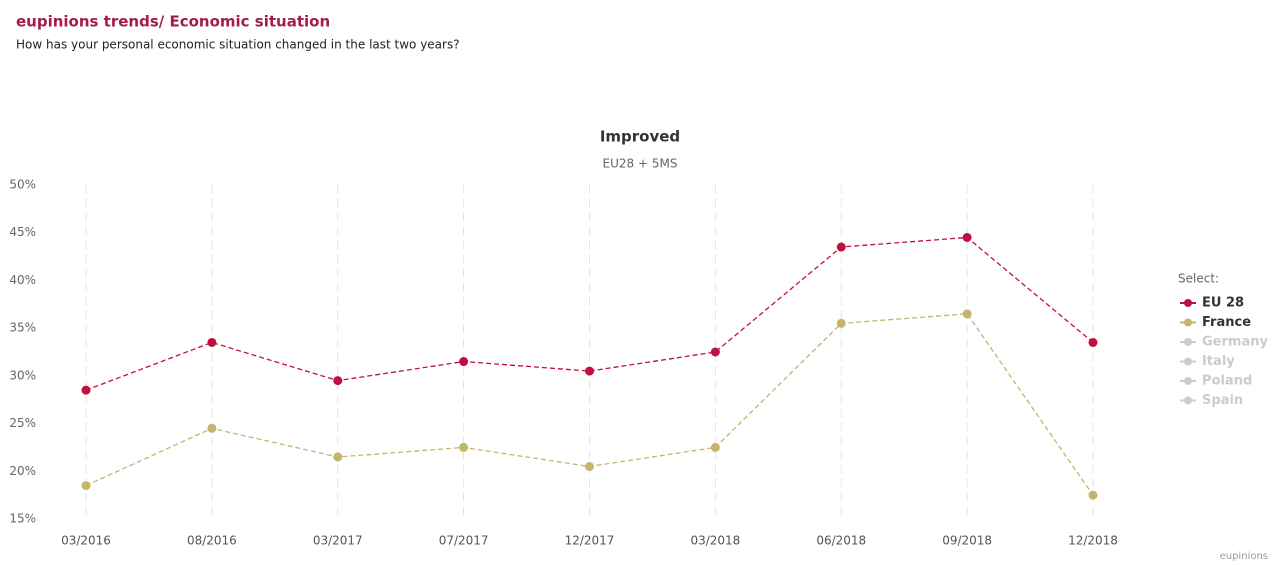  I want to click on x-tick-label: 12/2018, so click(1093, 541).